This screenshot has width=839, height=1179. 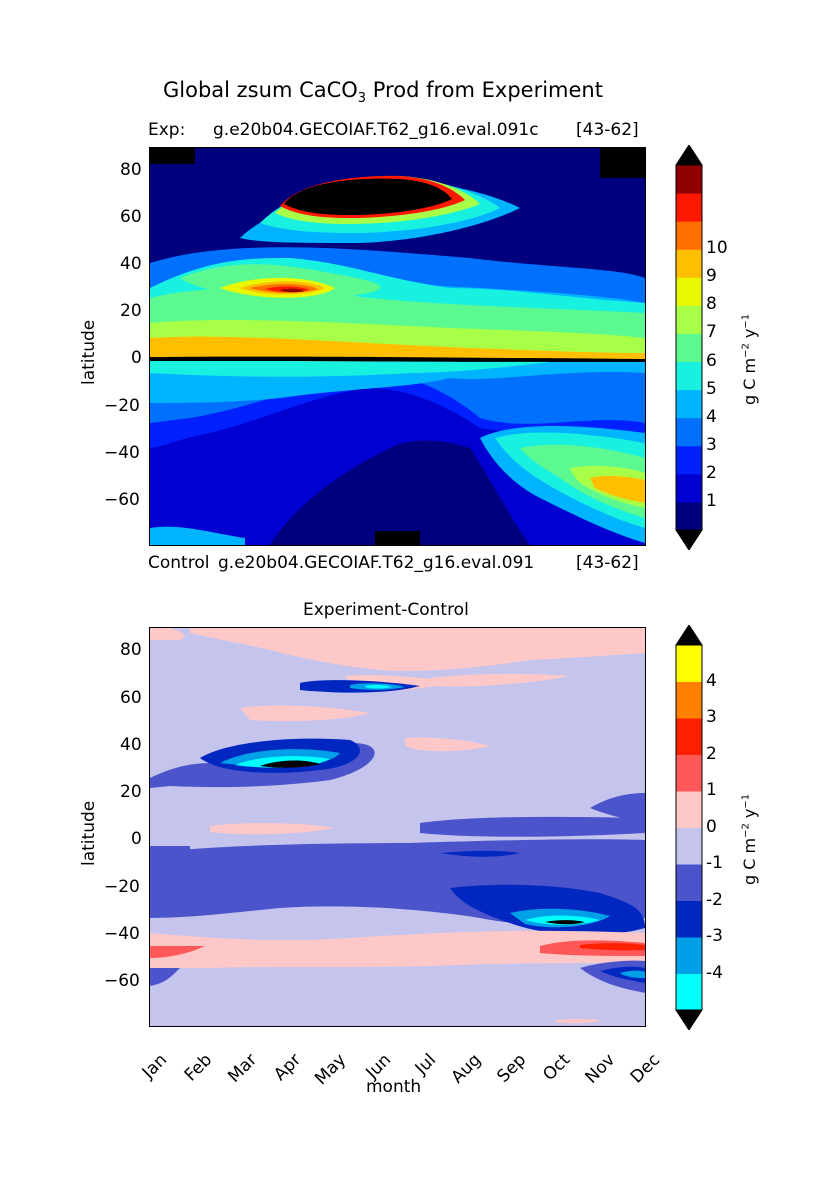 What do you see at coordinates (749, 359) in the screenshot?
I see `top-colorbar-label: g C m−2 y−1` at bounding box center [749, 359].